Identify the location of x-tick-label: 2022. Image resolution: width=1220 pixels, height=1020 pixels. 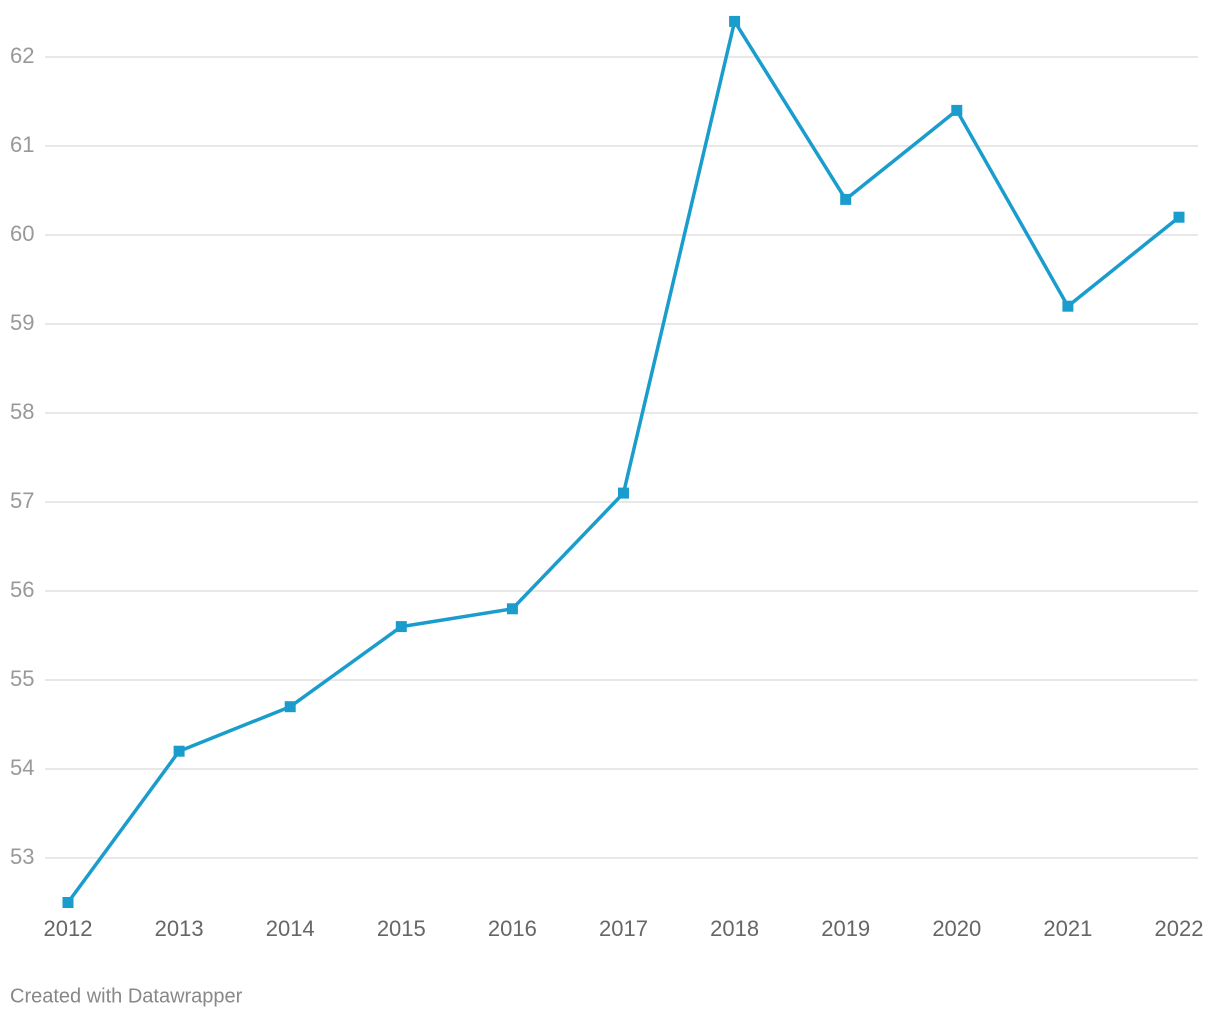
(1179, 928).